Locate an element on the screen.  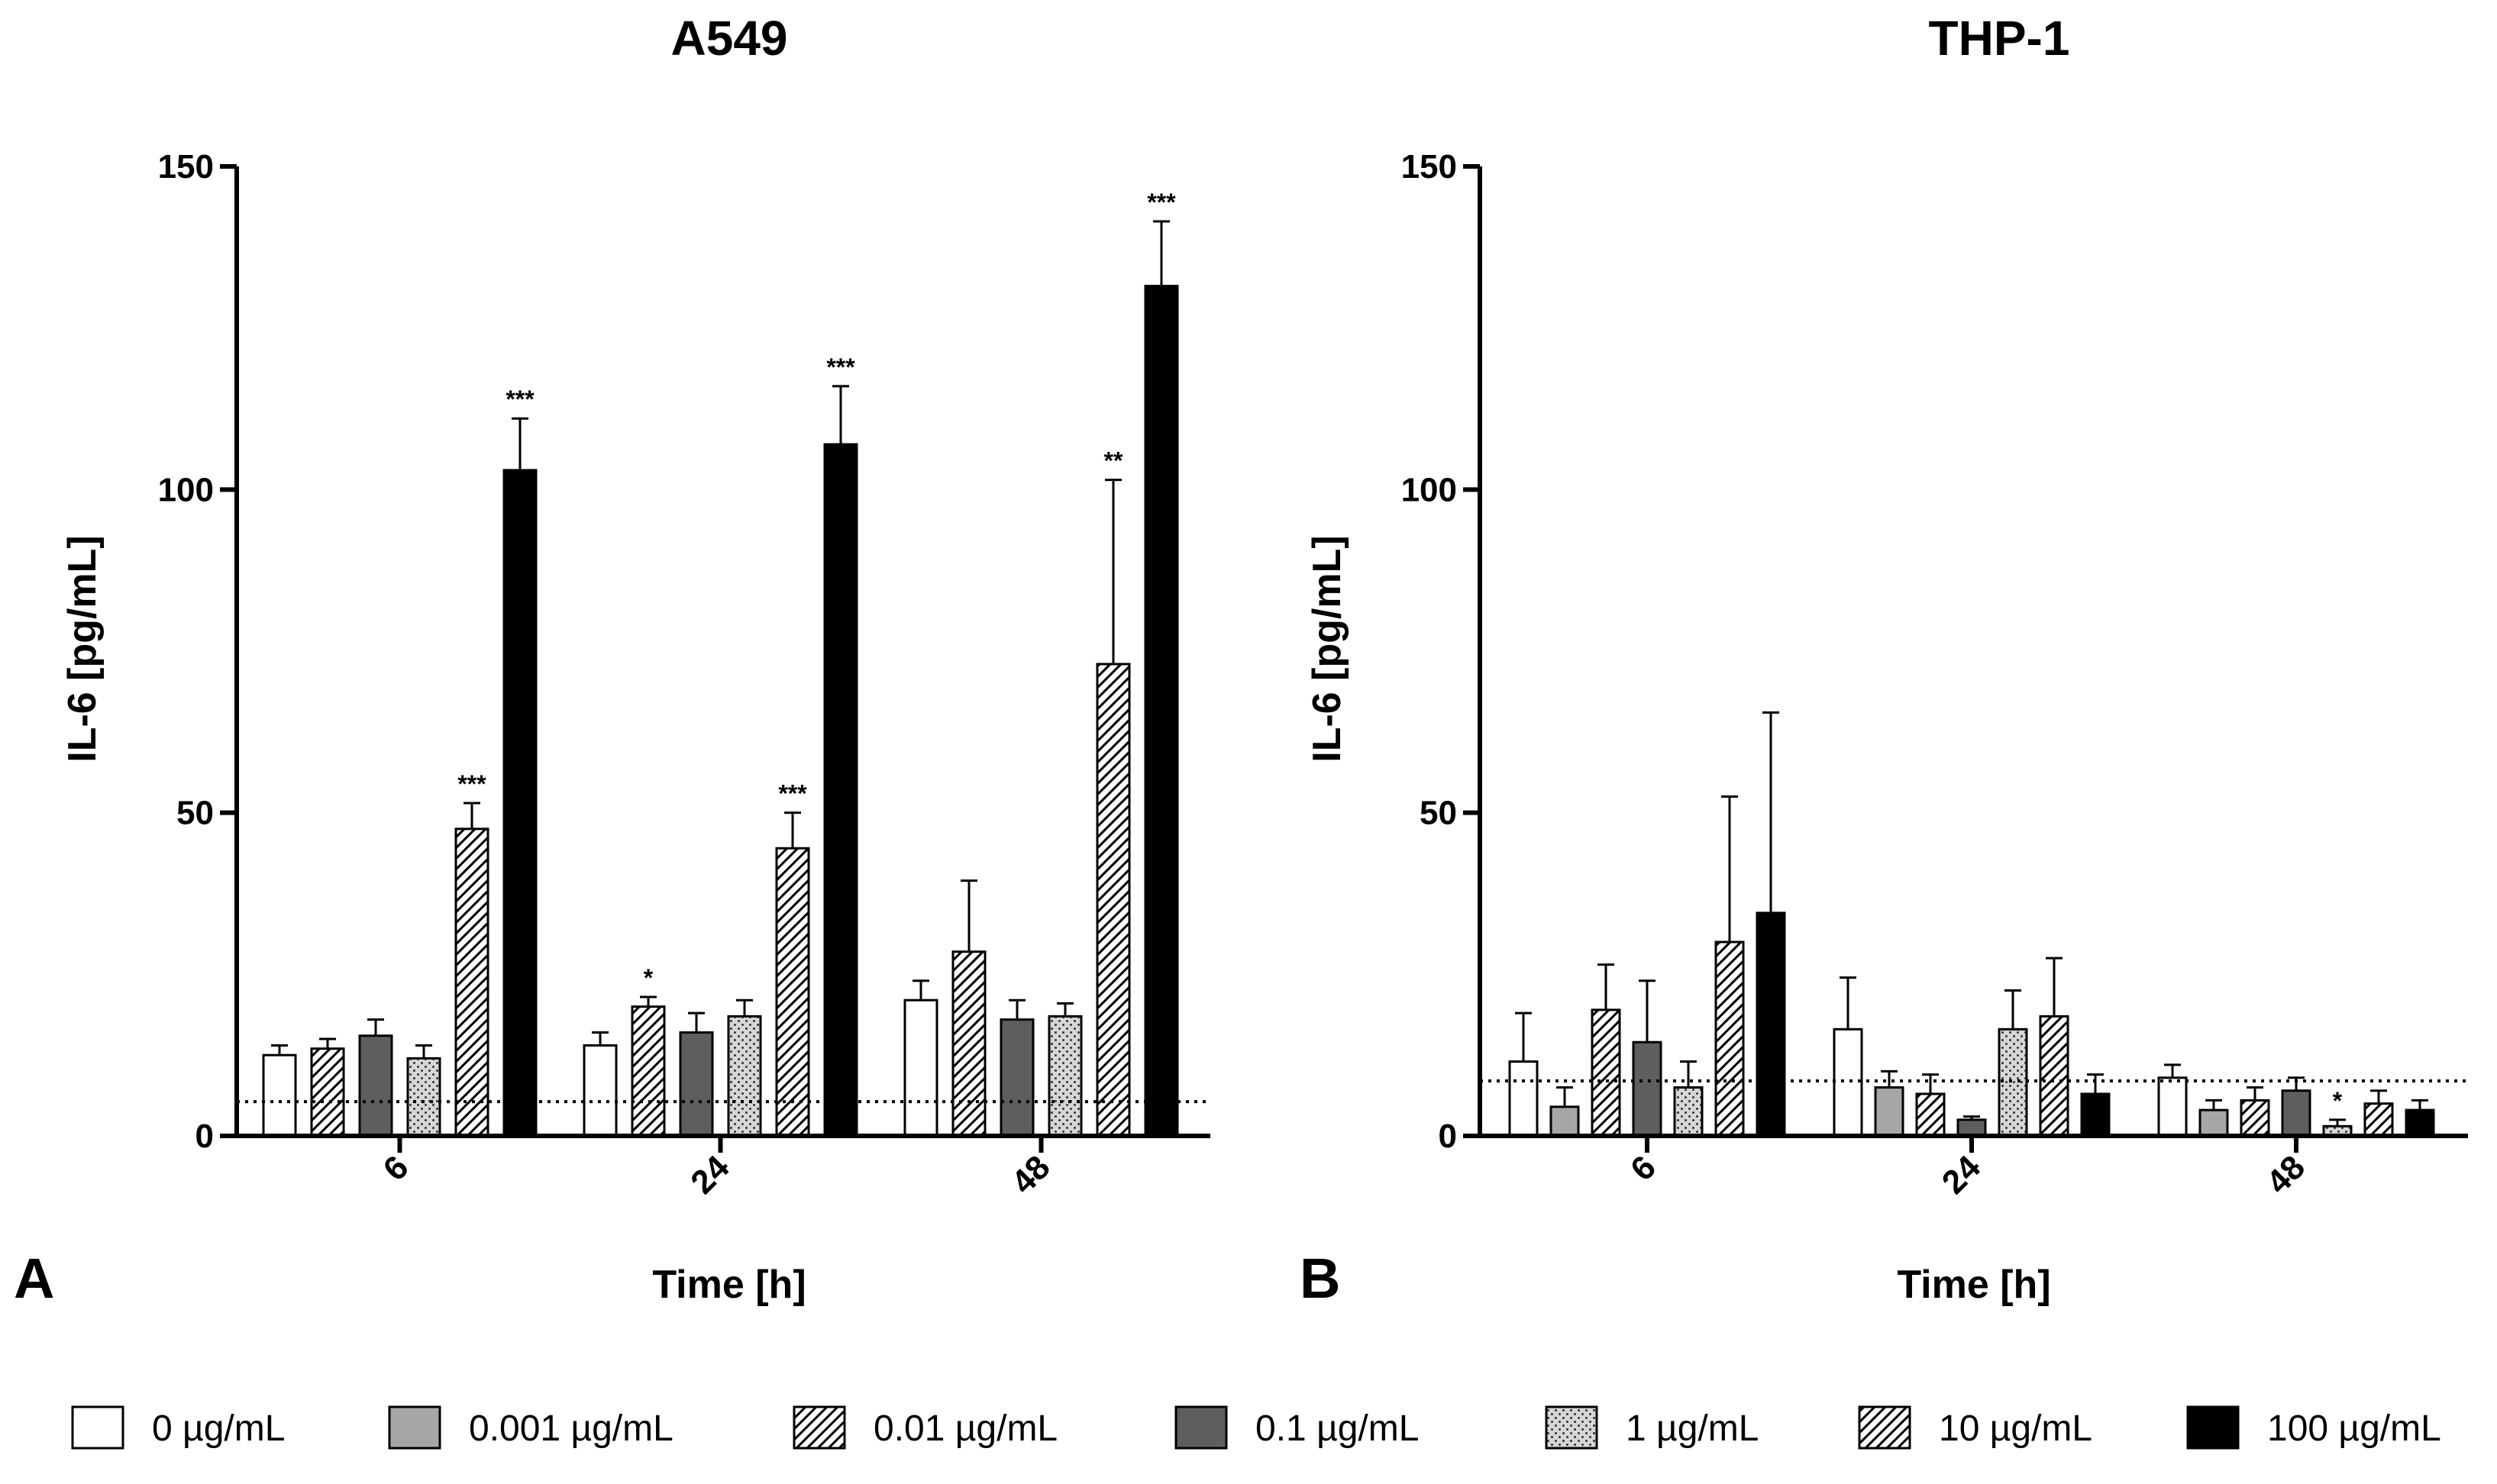
panel-letter: A is located at coordinates (34, 1278).